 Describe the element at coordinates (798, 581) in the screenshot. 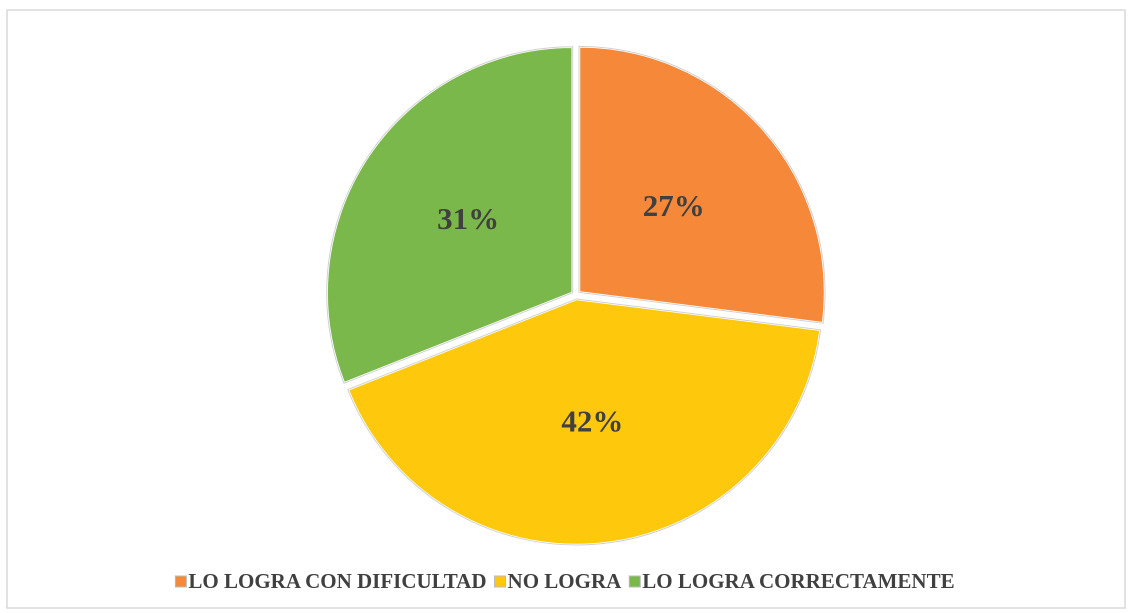

I see `legend-label: LO LOGRA CORRECTAMENTE` at that location.